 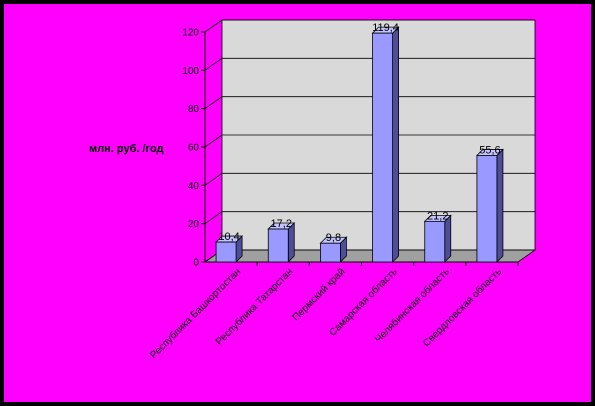 What do you see at coordinates (194, 109) in the screenshot?
I see `y-tick-label: 80` at bounding box center [194, 109].